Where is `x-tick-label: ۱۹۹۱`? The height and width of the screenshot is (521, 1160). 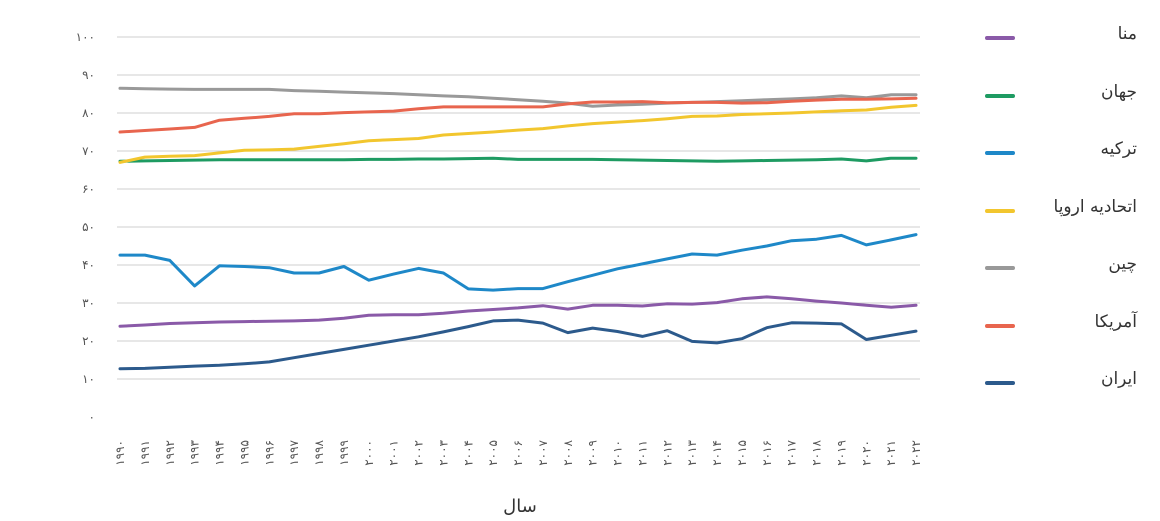
x-tick-label: ۱۹۹۱ is located at coordinates (145, 453).